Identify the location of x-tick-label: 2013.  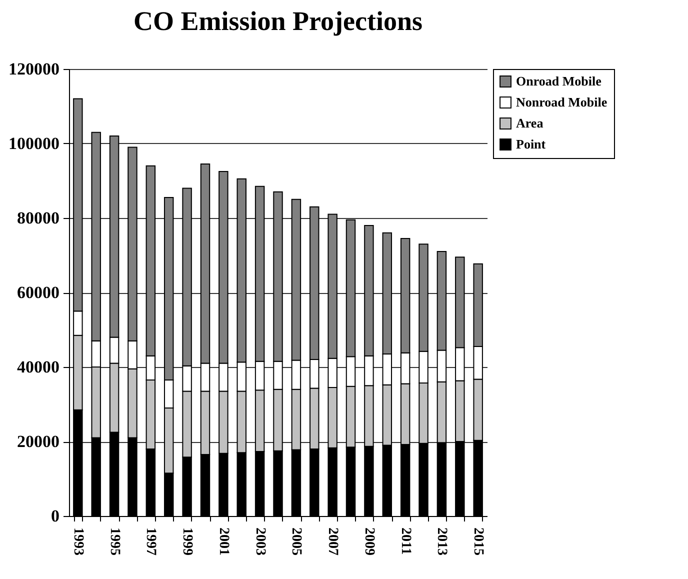
(442, 542).